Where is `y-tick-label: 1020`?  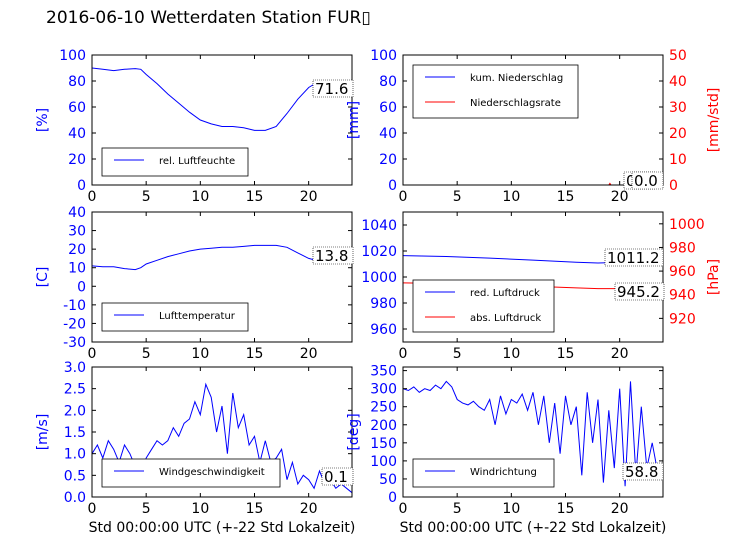
y-tick-label: 1020 is located at coordinates (379, 252).